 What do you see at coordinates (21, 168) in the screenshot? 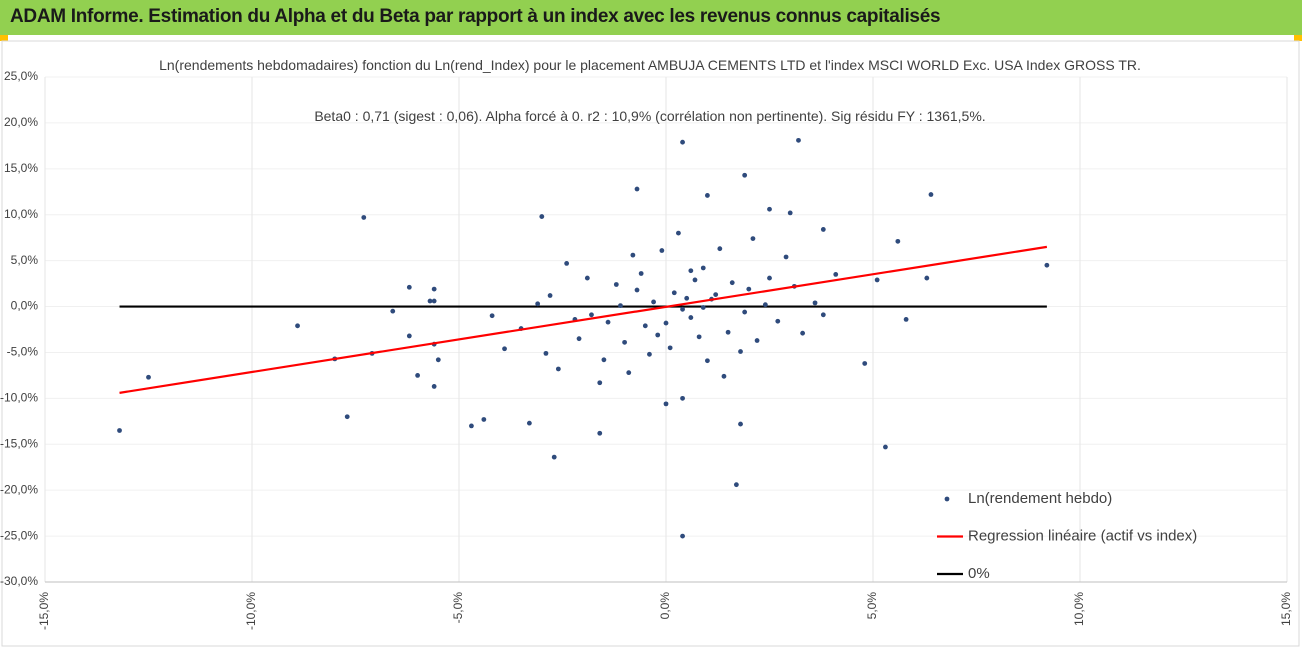
I see `y-tick-label: 15,0%` at bounding box center [21, 168].